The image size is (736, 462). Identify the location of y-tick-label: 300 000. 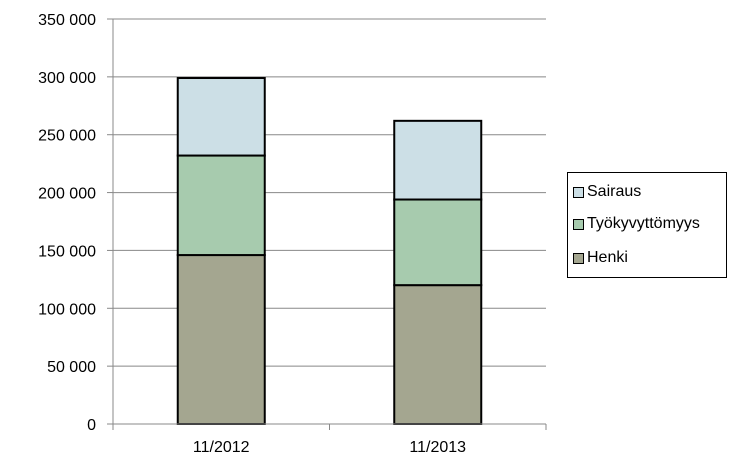
(67, 78).